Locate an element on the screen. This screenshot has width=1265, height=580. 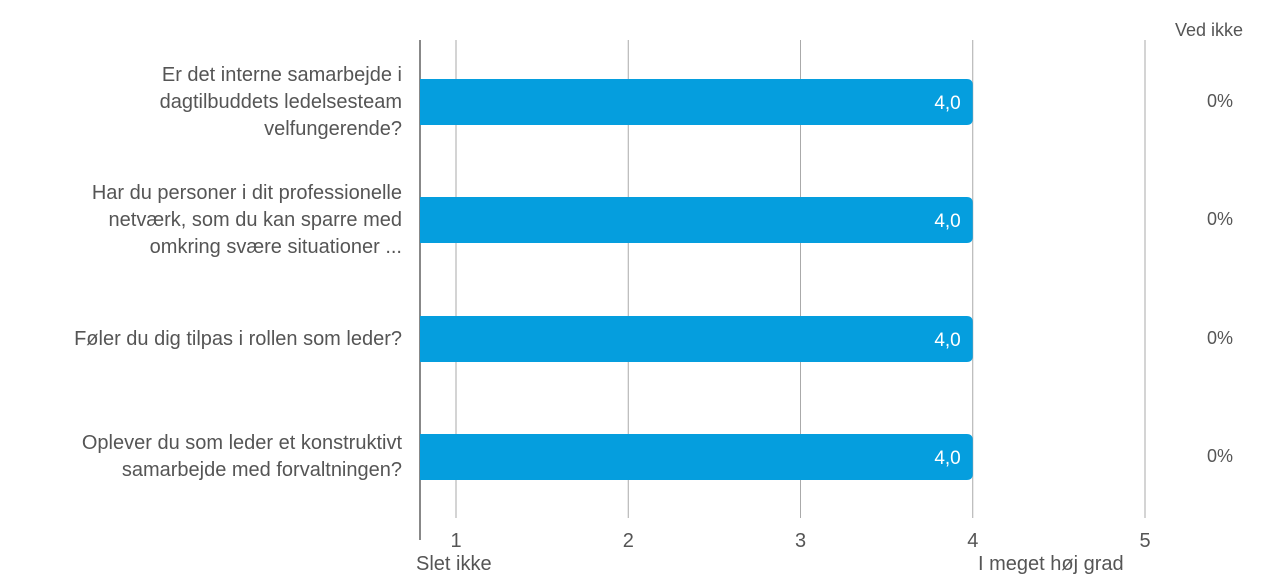
x-tick-label: 5 is located at coordinates (1145, 541).